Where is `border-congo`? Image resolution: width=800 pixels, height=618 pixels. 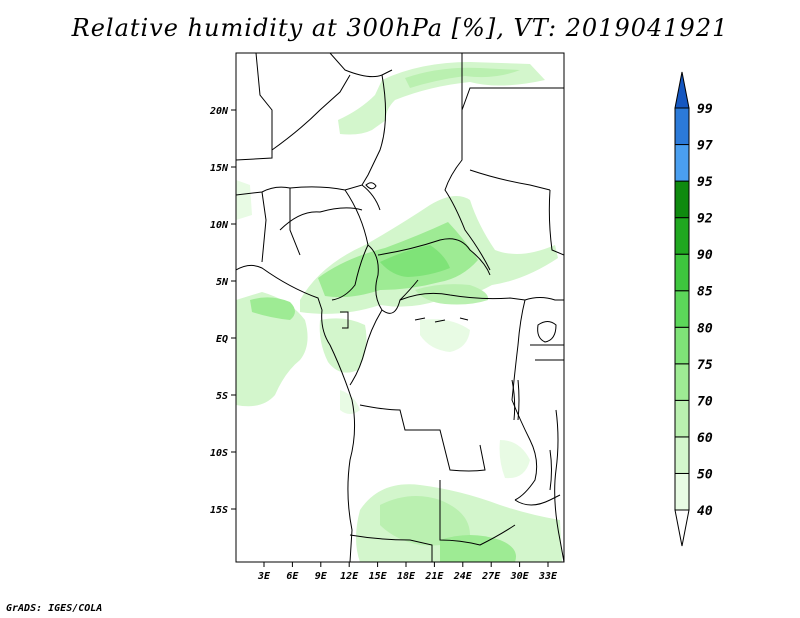 border-congo is located at coordinates (361, 347).